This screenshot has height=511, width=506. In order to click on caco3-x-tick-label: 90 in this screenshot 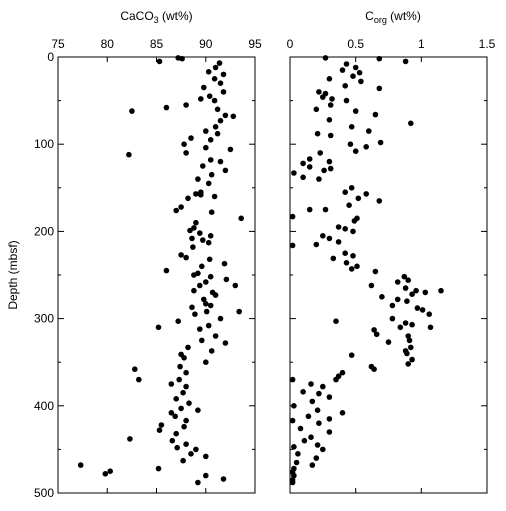, I will do `click(206, 44)`.